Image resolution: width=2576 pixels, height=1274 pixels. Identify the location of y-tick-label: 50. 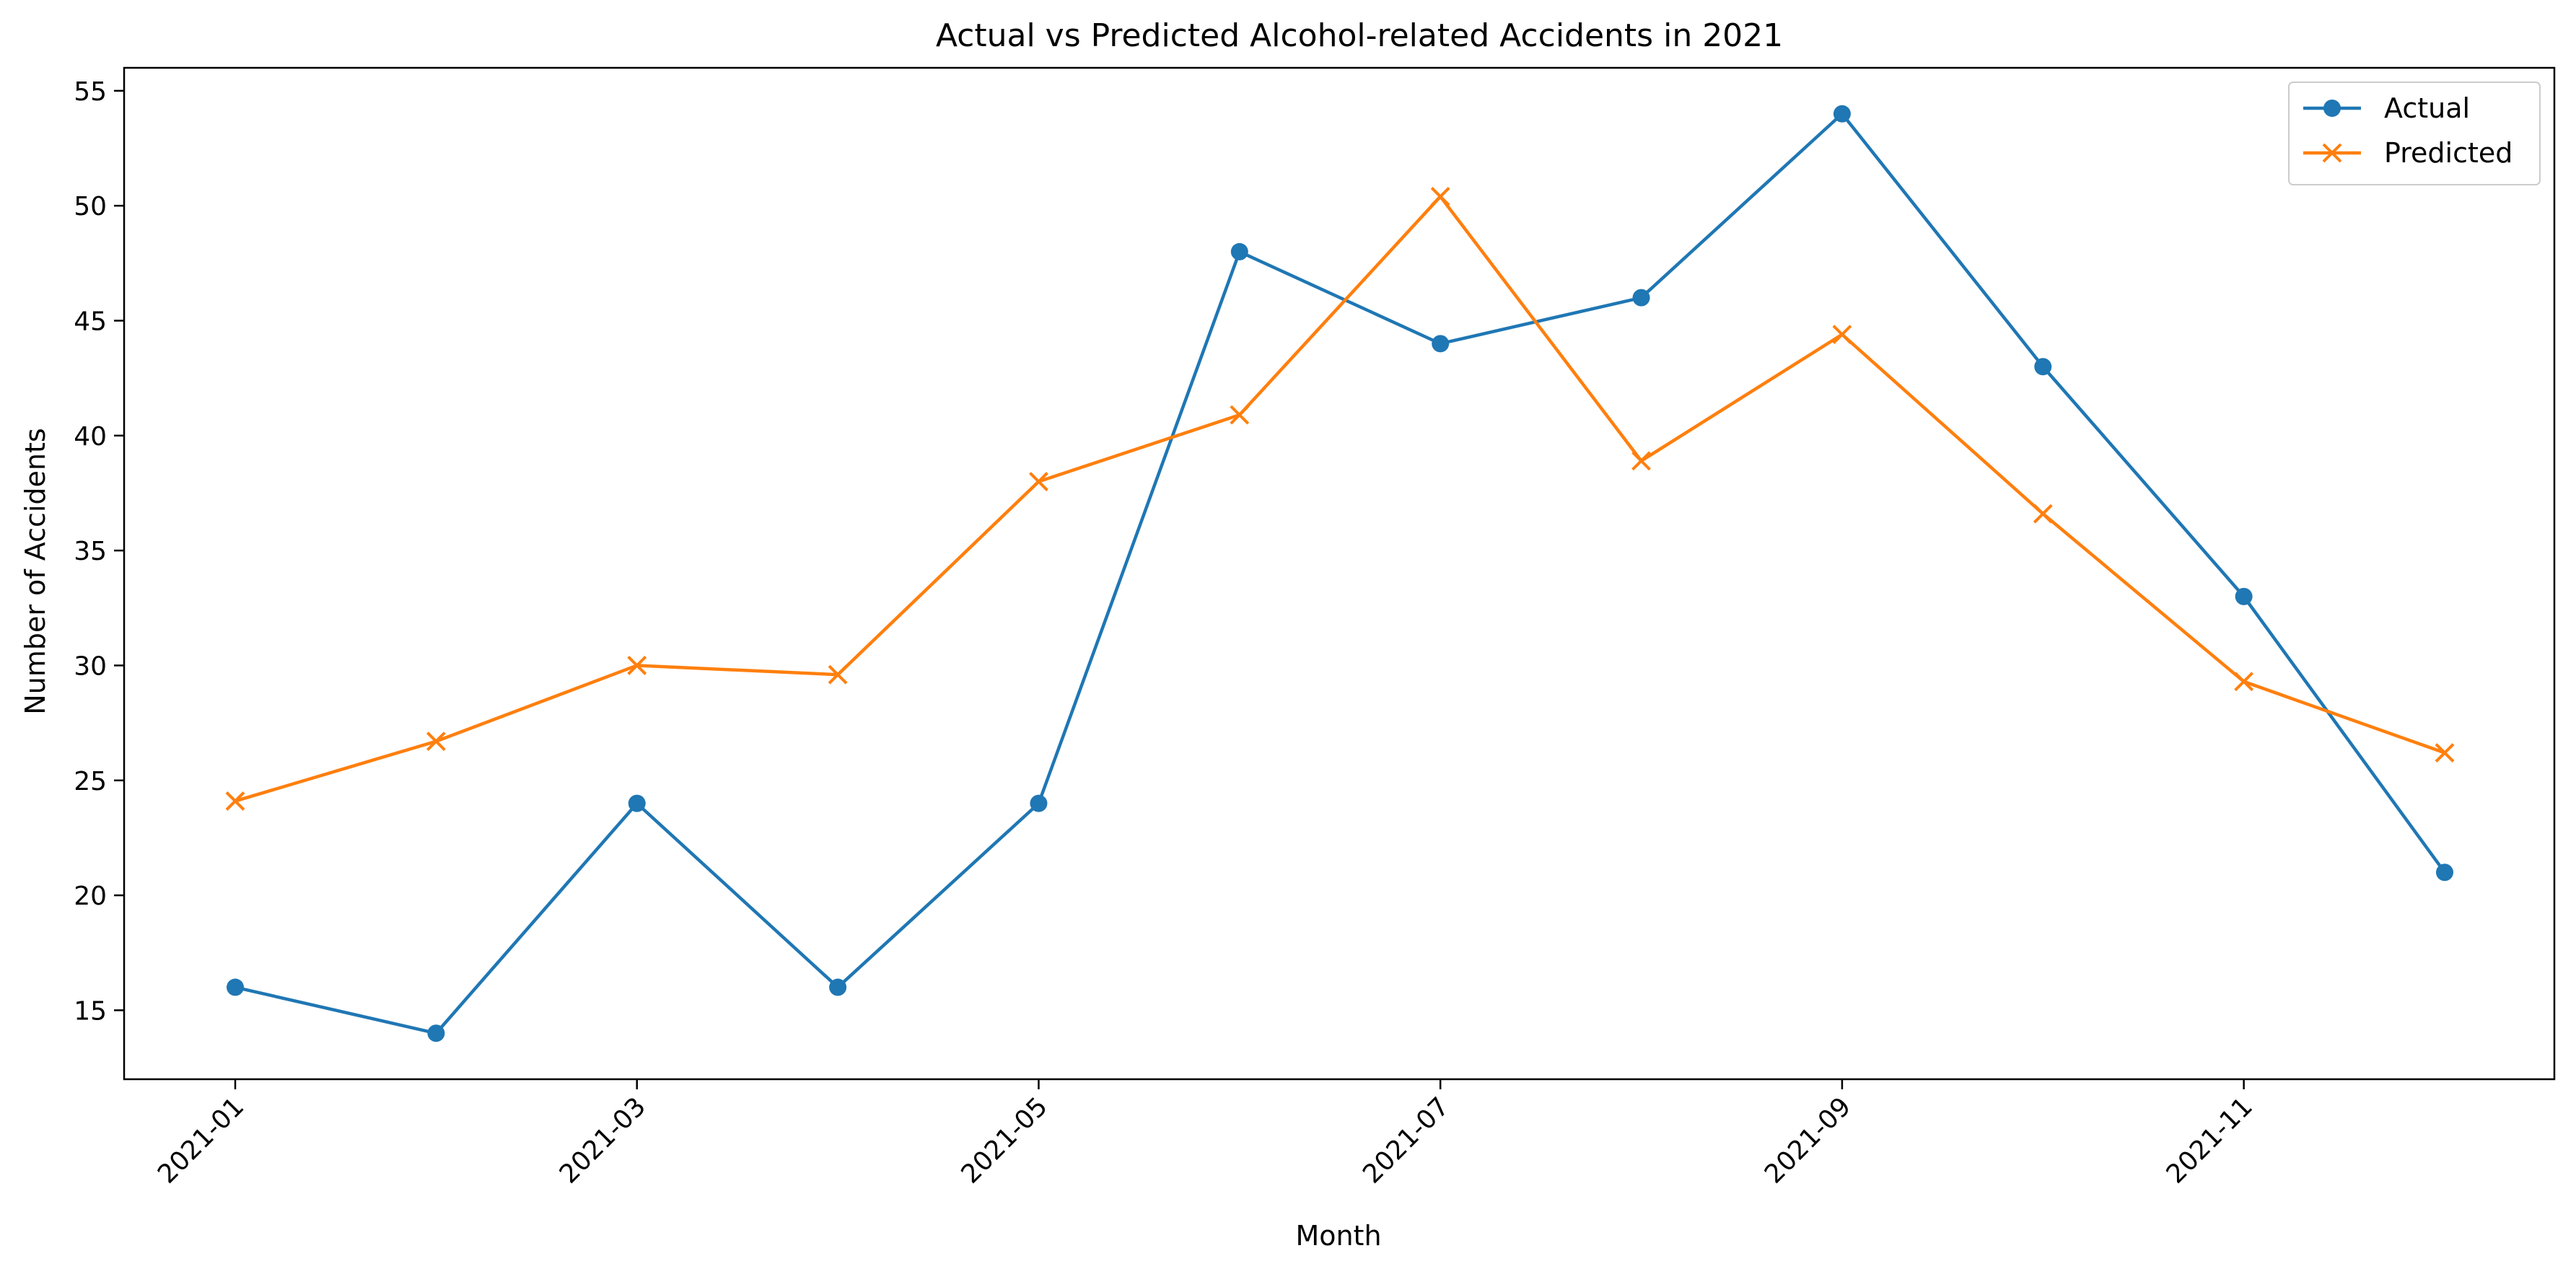
(90, 207).